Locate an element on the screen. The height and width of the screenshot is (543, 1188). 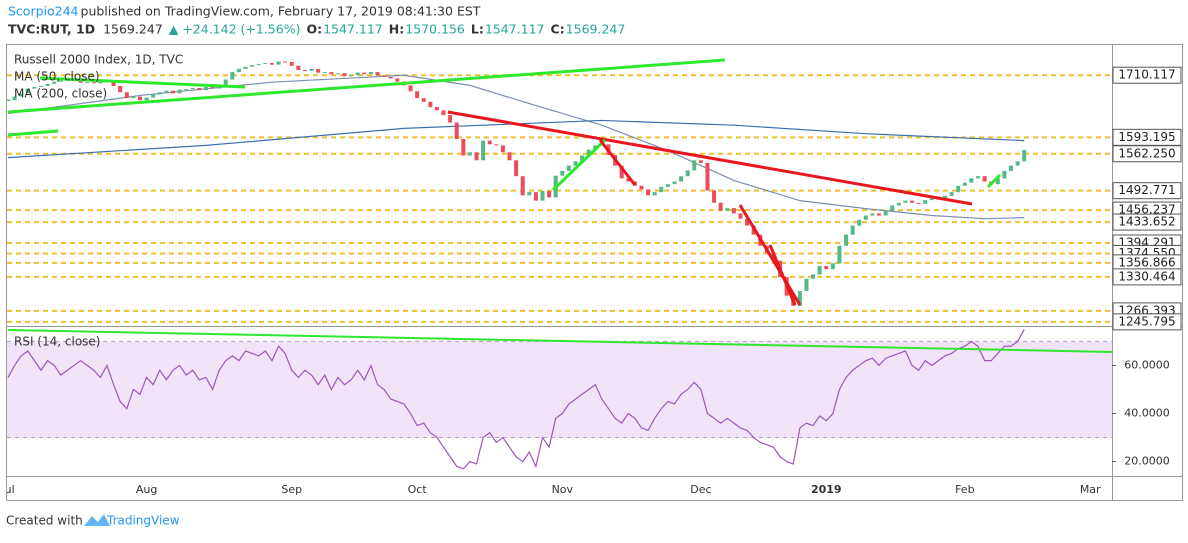
price-label-box is located at coordinates (1147, 222).